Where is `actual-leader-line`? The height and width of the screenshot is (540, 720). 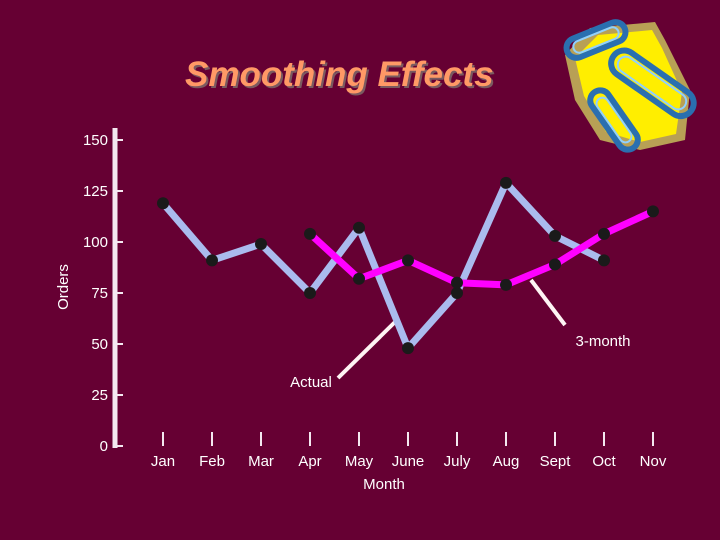 actual-leader-line is located at coordinates (366, 350).